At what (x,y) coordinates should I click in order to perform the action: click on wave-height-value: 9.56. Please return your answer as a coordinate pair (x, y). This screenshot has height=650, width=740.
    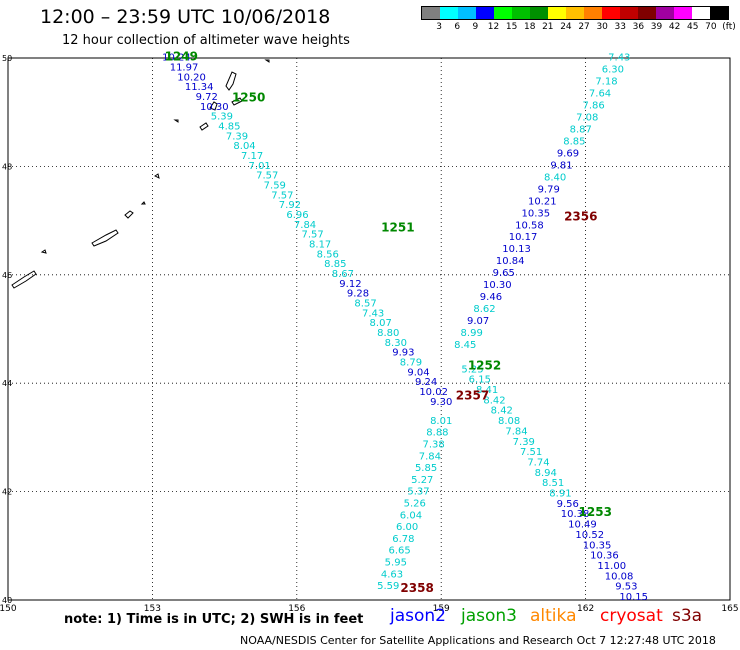
    Looking at the image, I should click on (568, 504).